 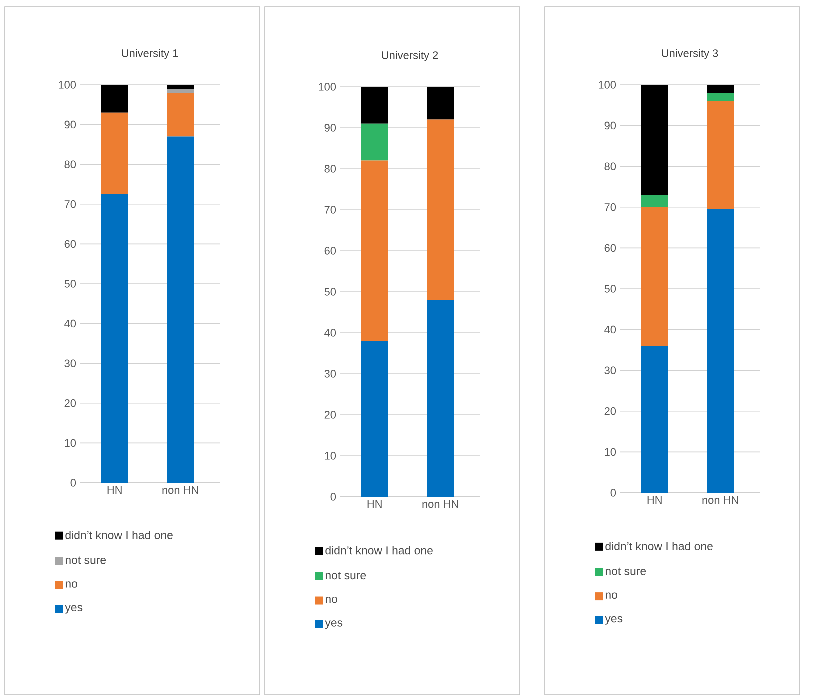 I want to click on chart-title: University 3, so click(x=690, y=54).